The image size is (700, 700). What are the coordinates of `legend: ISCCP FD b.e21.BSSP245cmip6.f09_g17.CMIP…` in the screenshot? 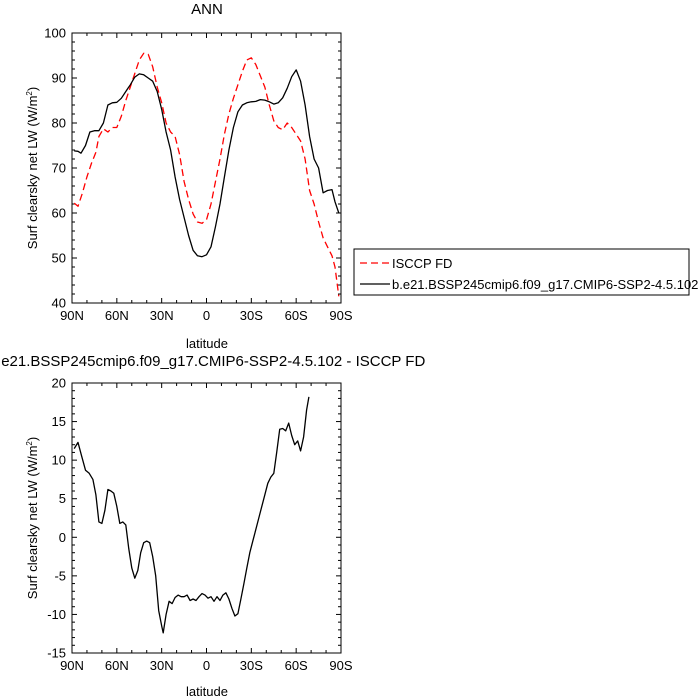 It's located at (525, 272).